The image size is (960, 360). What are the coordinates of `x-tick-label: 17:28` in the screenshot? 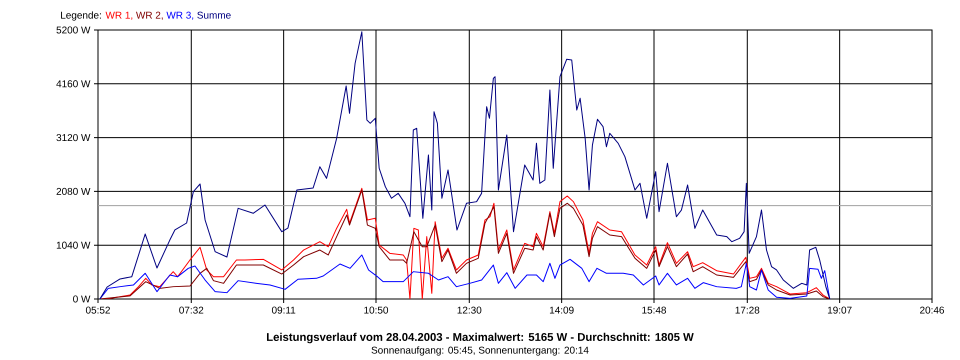 It's located at (748, 310).